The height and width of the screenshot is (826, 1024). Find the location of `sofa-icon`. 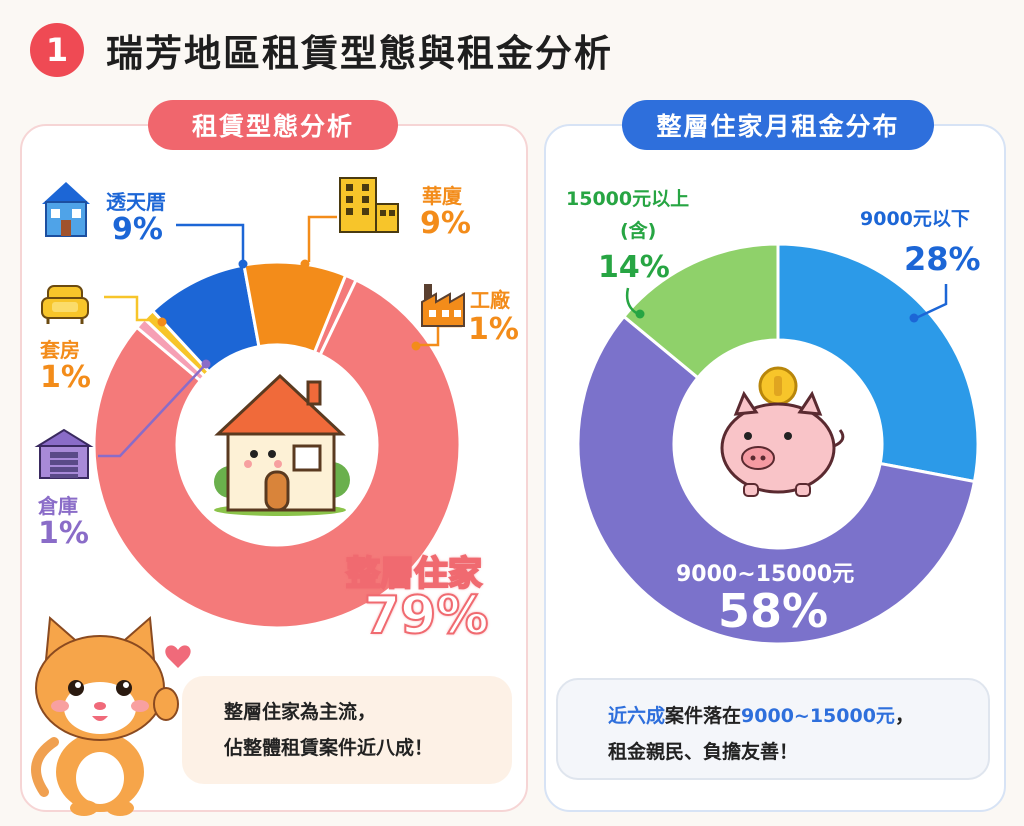

sofa-icon is located at coordinates (65, 304).